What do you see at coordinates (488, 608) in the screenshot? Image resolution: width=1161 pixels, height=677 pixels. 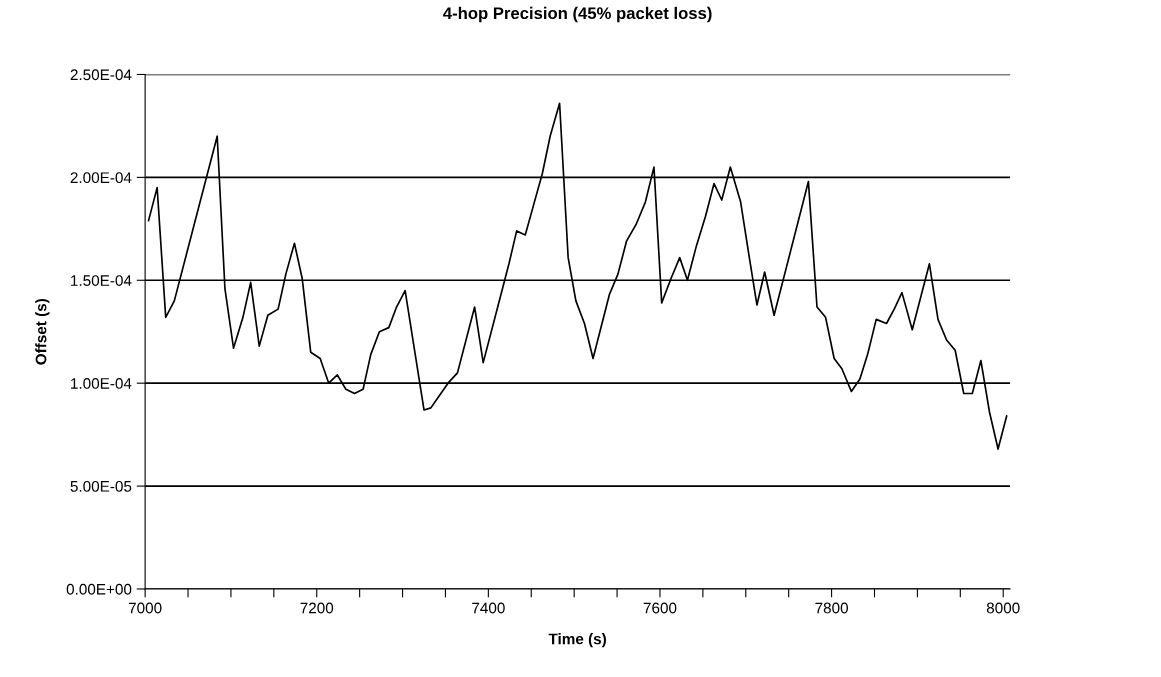 I see `x-tick-label: 7400` at bounding box center [488, 608].